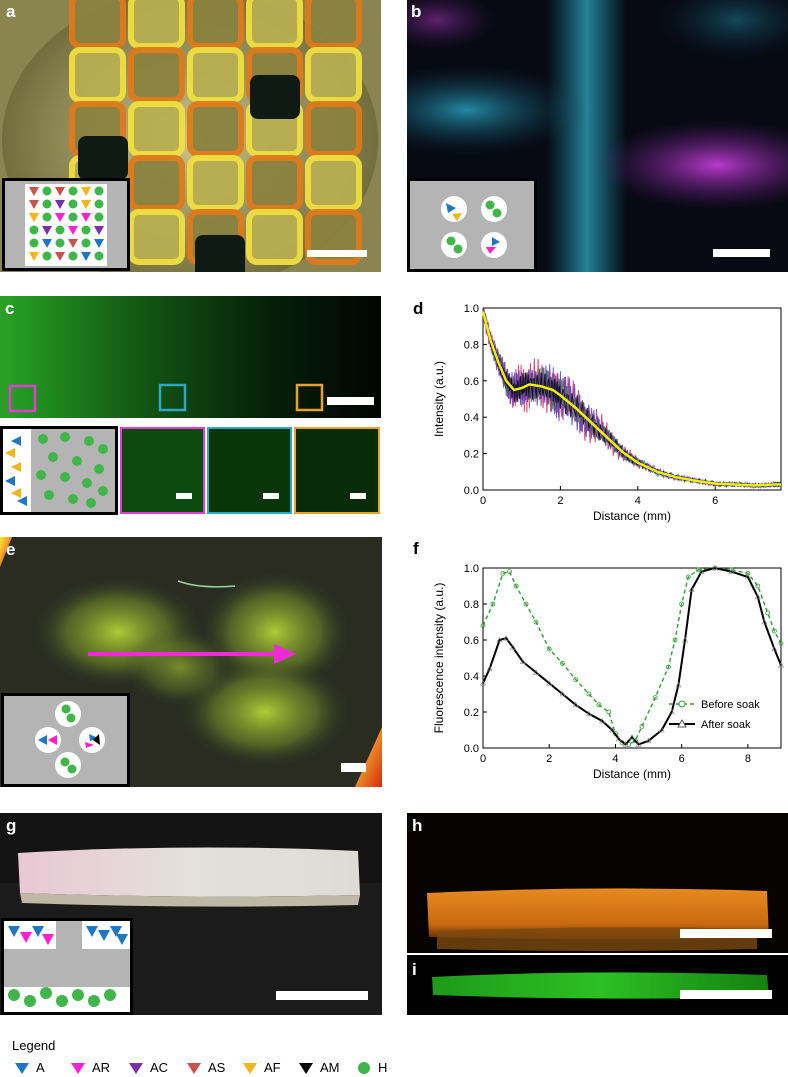 Image resolution: width=788 pixels, height=1077 pixels. I want to click on inset-b-diagram, so click(474, 227).